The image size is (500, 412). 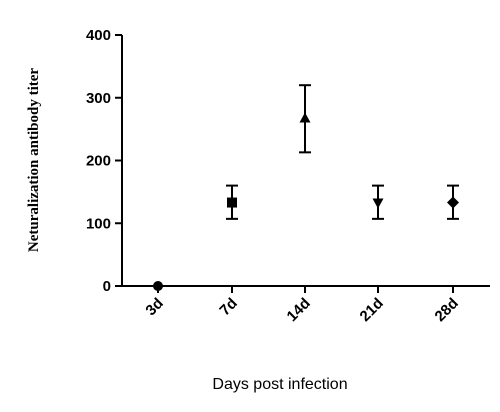 I want to click on x-tick-label-1: 7d, so click(x=228, y=307).